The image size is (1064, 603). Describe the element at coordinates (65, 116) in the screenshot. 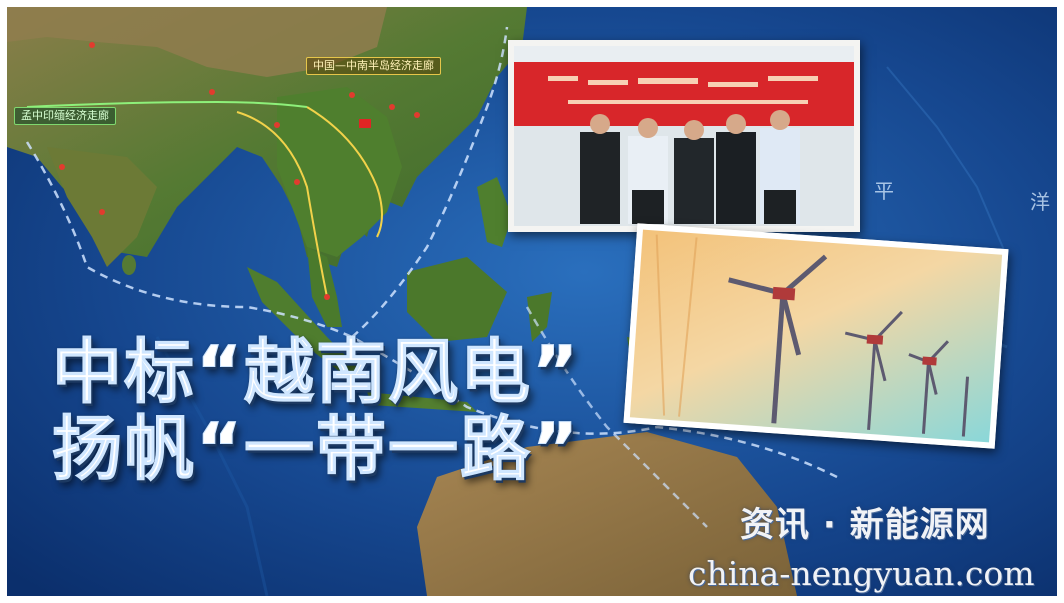

I see `bcim-corridor-label: 孟中印缅经济走廊` at that location.